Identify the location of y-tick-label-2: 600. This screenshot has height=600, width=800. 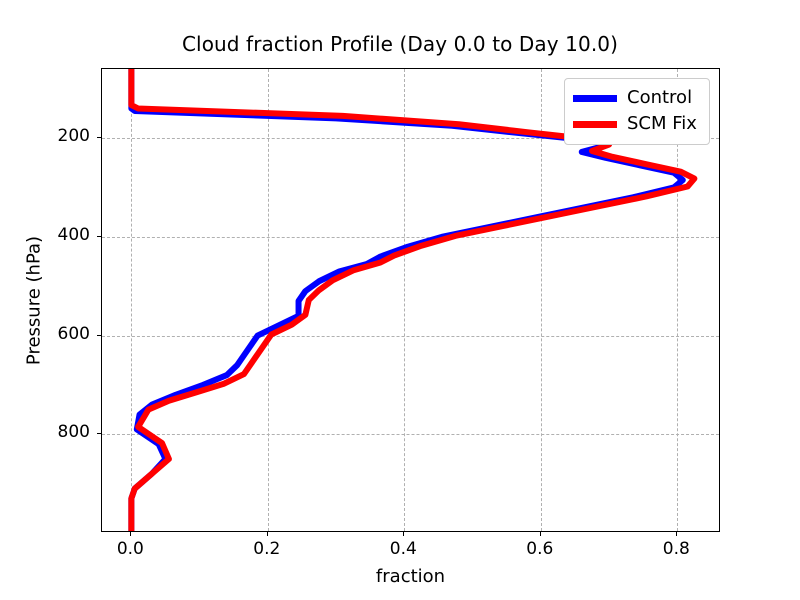
(73, 333).